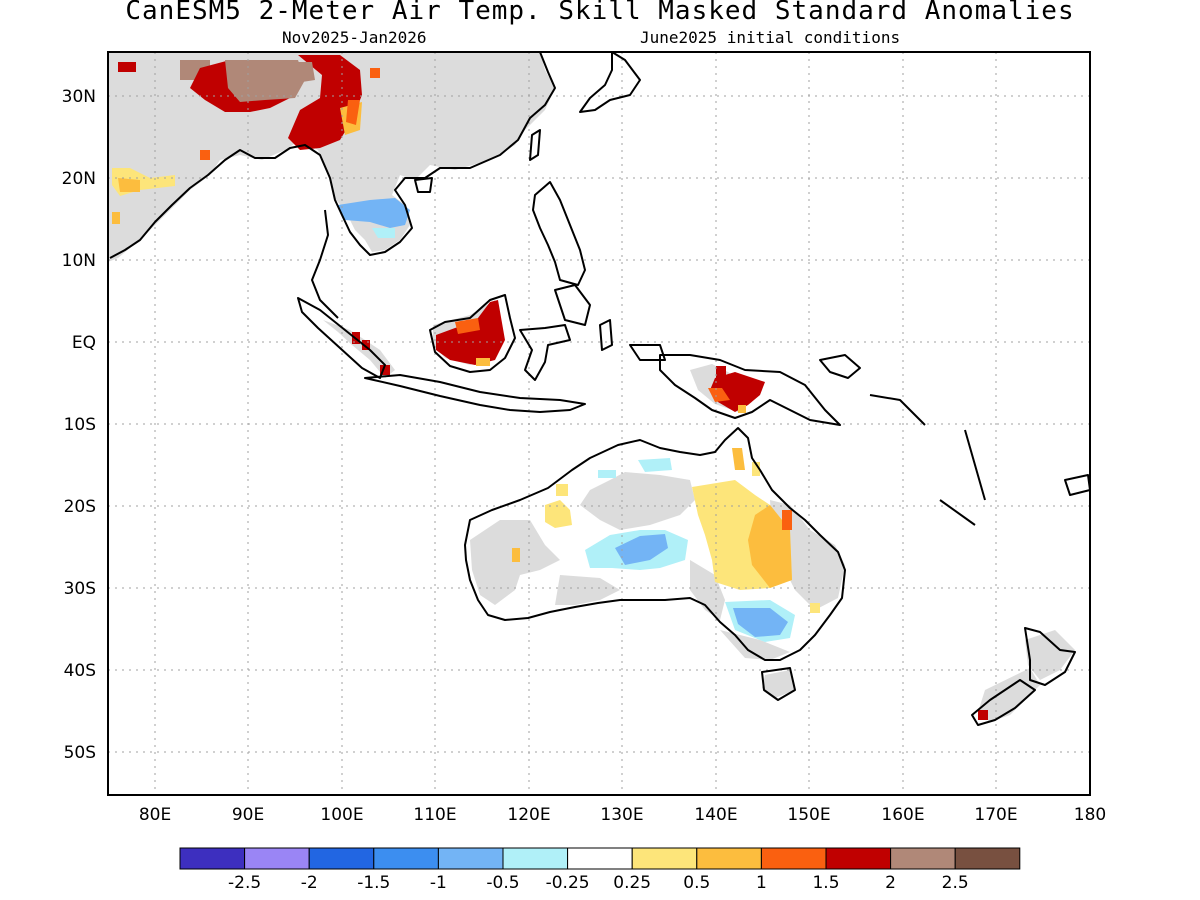 The width and height of the screenshot is (1200, 900). Describe the element at coordinates (80, 753) in the screenshot. I see `lat-label: 50S` at that location.